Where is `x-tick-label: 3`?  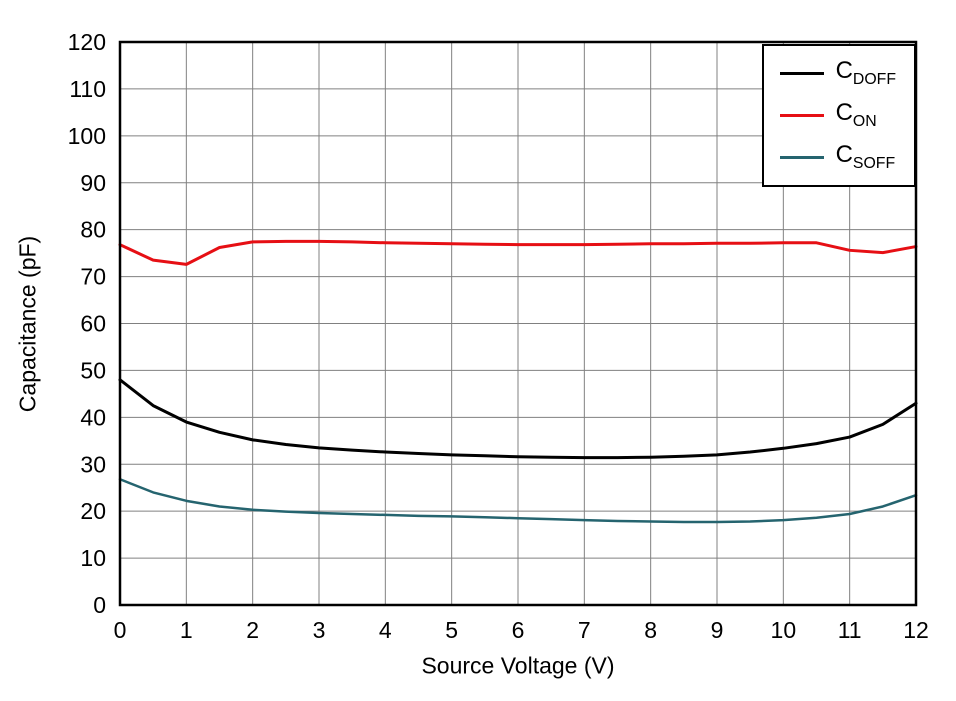
x-tick-label: 3 is located at coordinates (319, 630).